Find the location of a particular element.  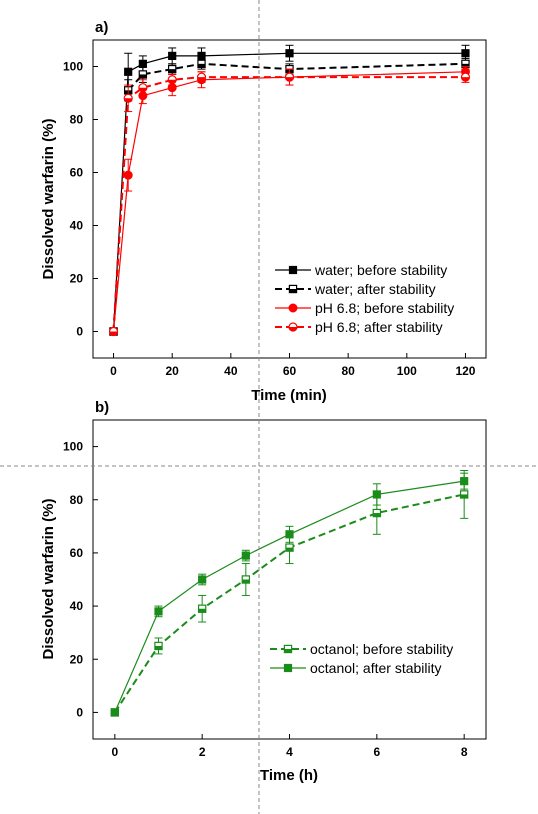

panel-a-y-ticks: 0 20 40 60 80 100 is located at coordinates (80, 199).